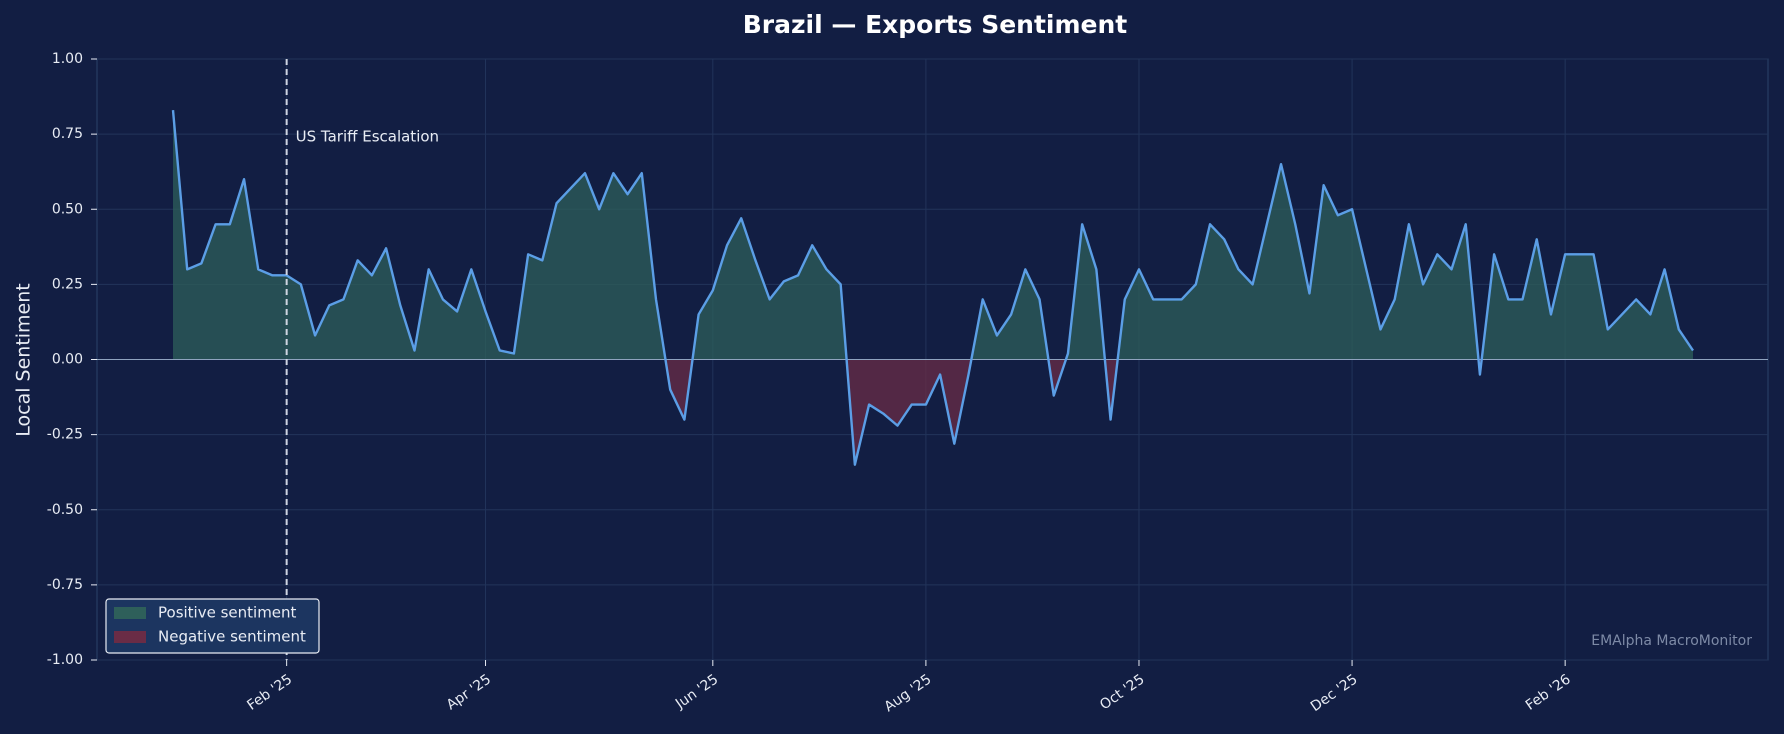 The height and width of the screenshot is (734, 1784). I want to click on negative-area, so click(933, 412).